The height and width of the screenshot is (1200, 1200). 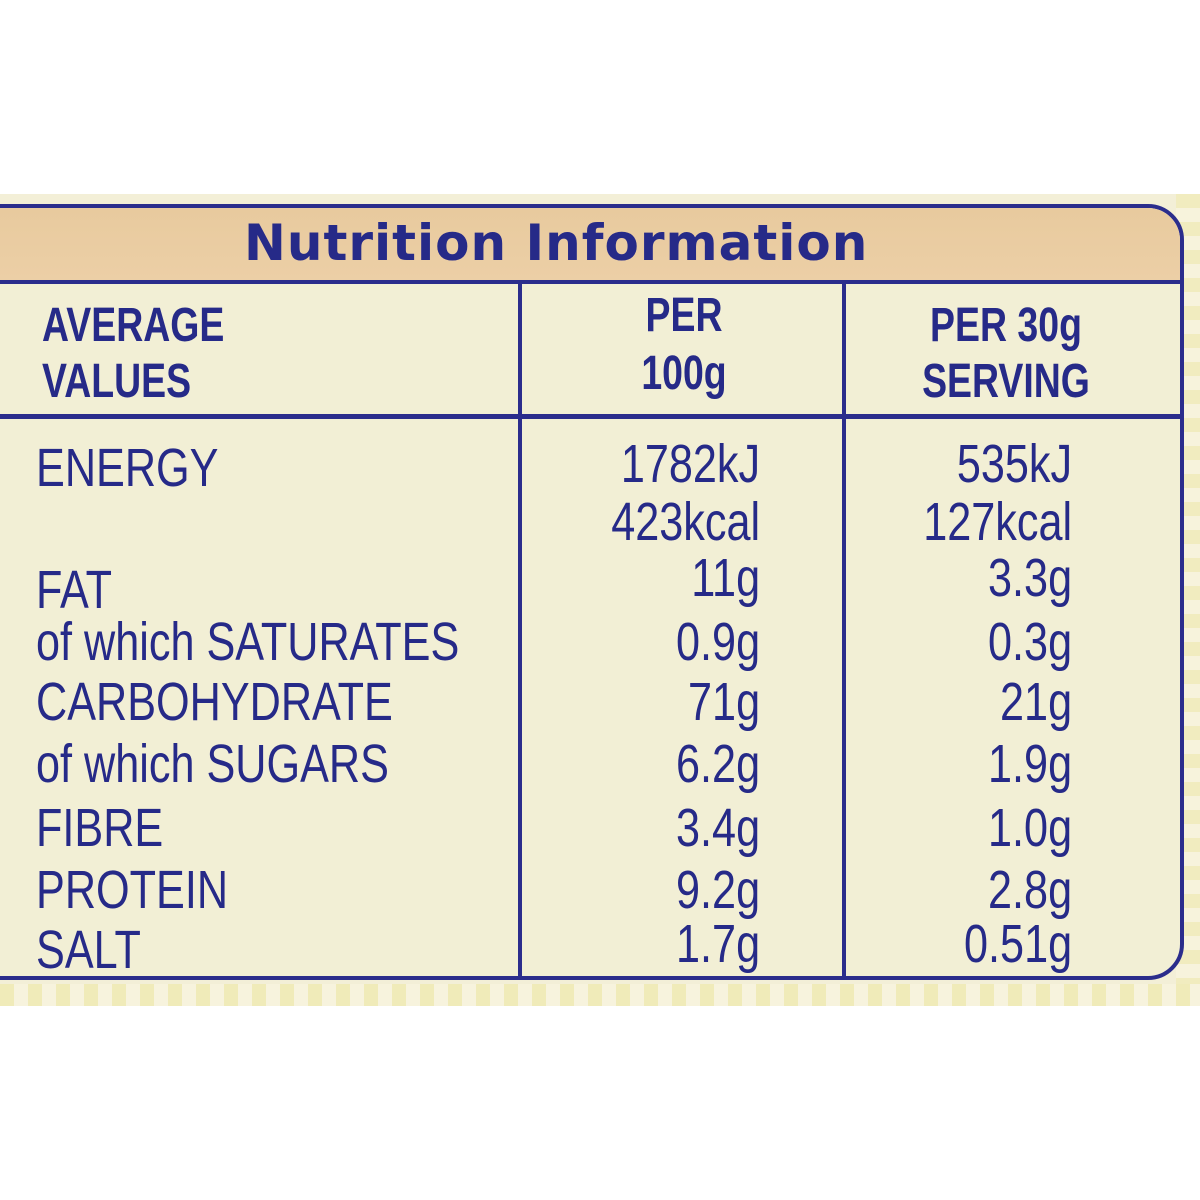 What do you see at coordinates (1029, 828) in the screenshot?
I see `row-fibre-per30: 1.0g` at bounding box center [1029, 828].